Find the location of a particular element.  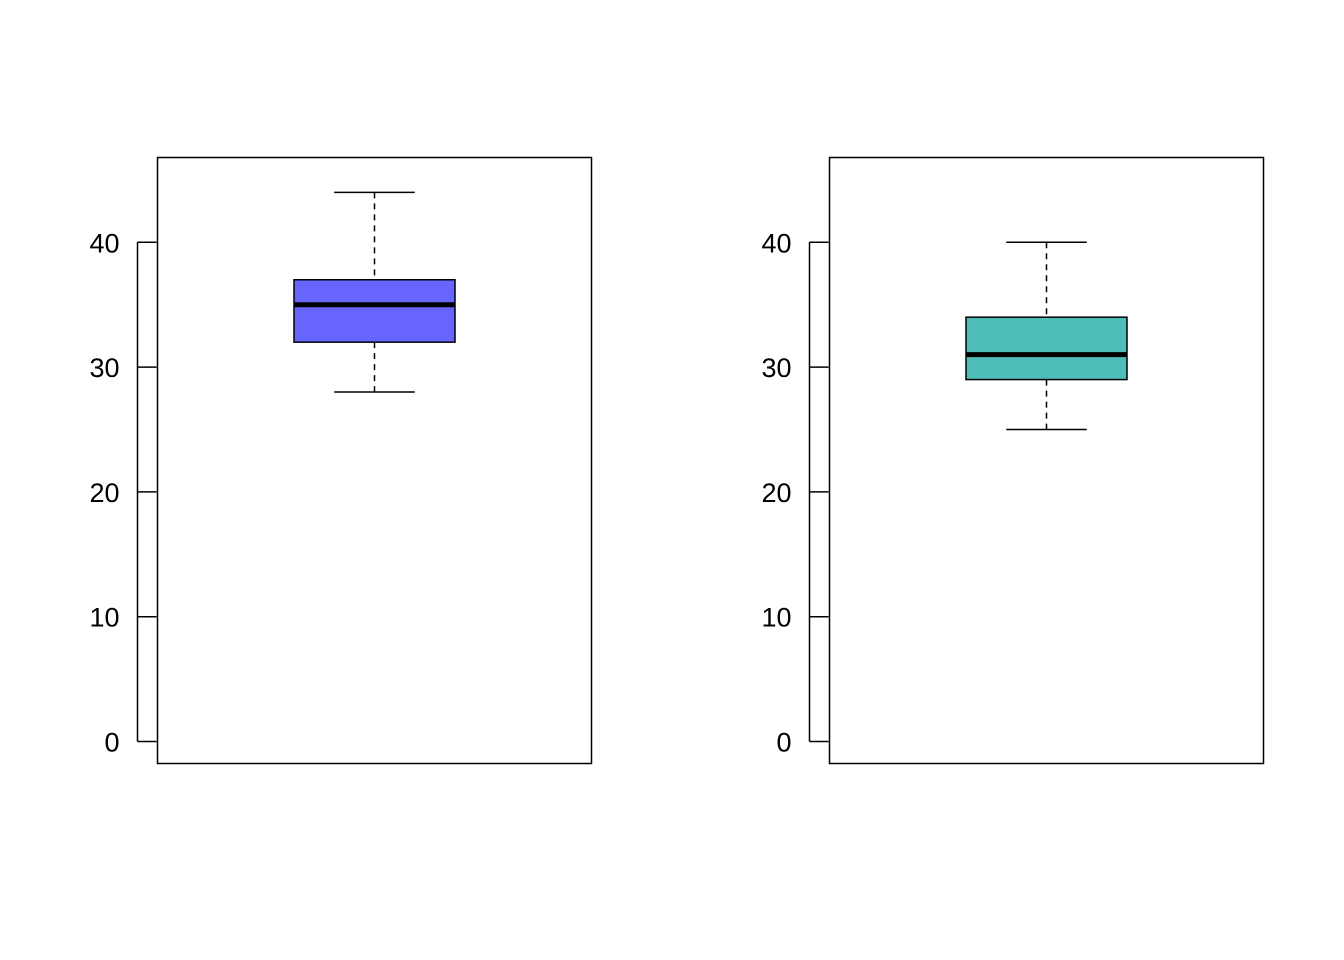

iqr-box-left is located at coordinates (374, 310).